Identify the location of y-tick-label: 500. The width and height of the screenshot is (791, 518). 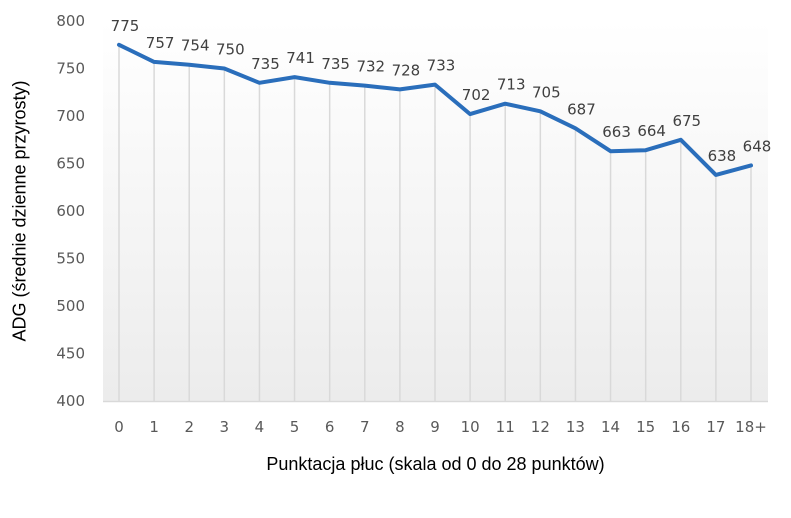
(70, 306).